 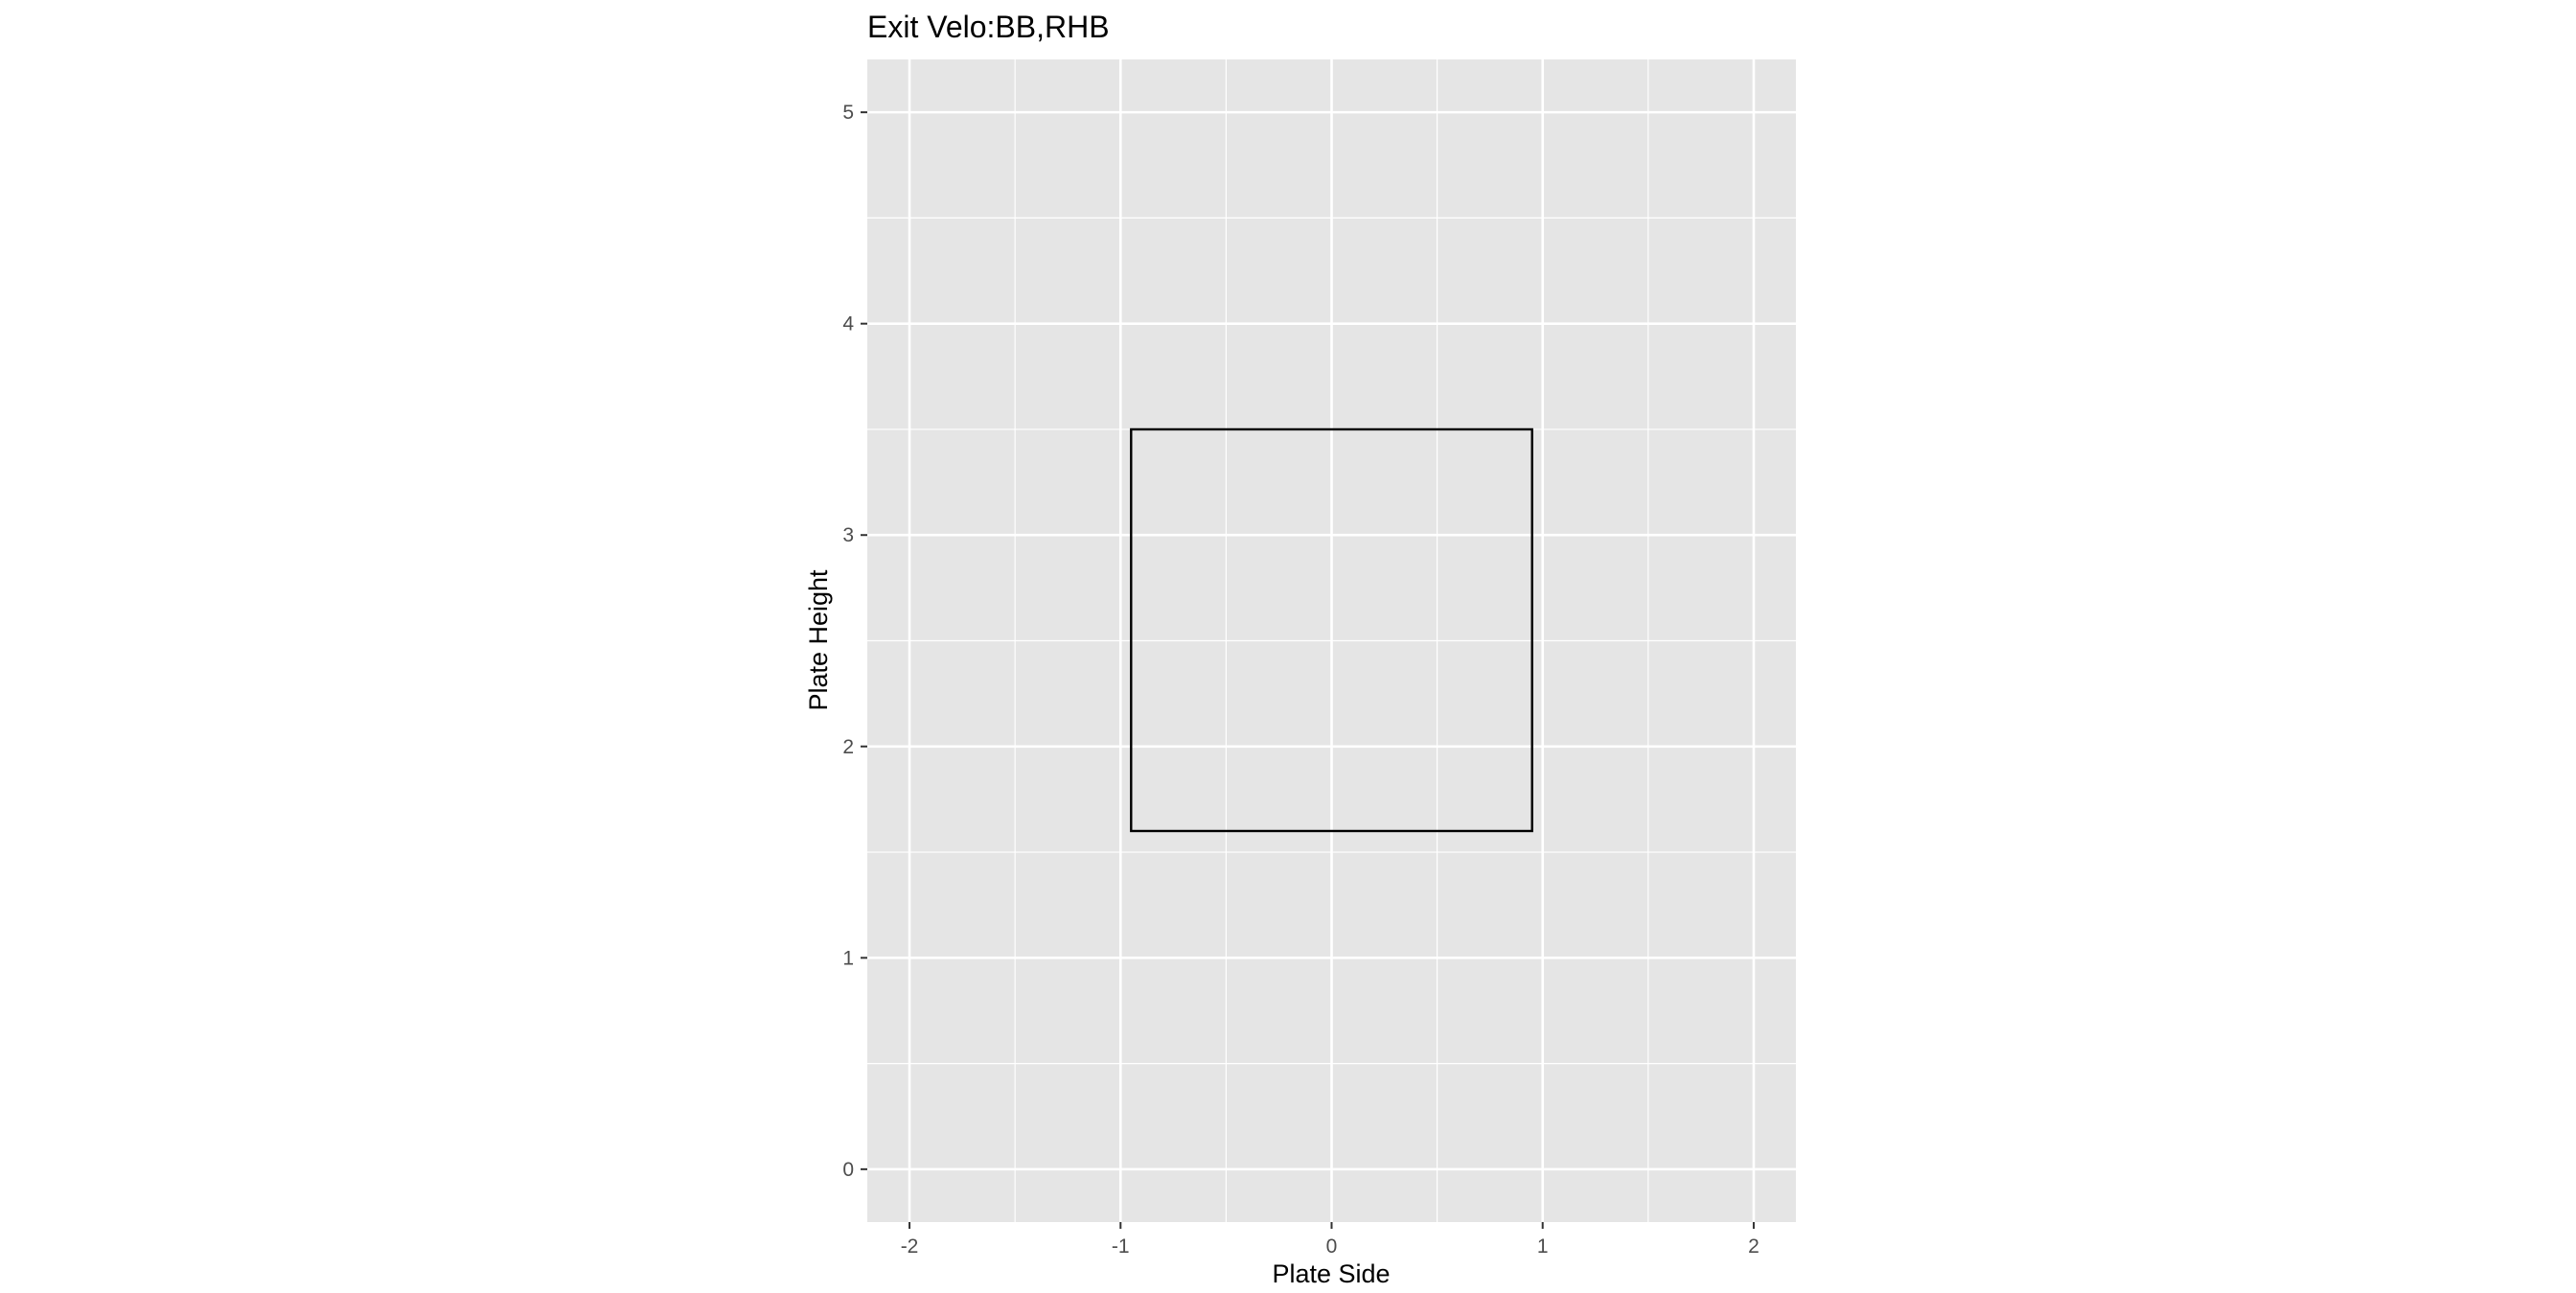 What do you see at coordinates (1331, 630) in the screenshot?
I see `strike-zone-box` at bounding box center [1331, 630].